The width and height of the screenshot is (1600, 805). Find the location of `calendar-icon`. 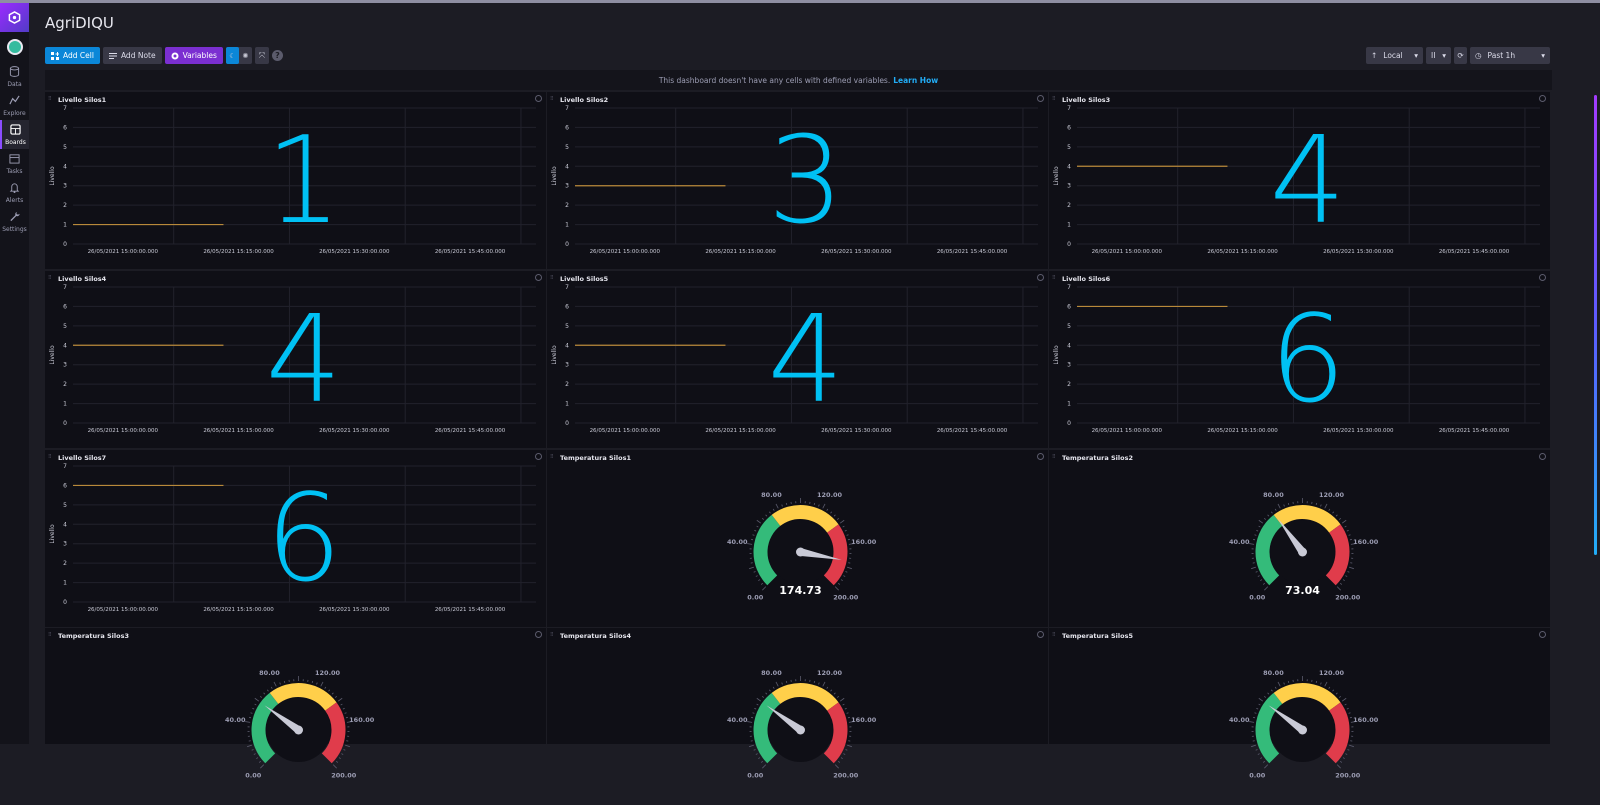

calendar-icon is located at coordinates (14, 160).